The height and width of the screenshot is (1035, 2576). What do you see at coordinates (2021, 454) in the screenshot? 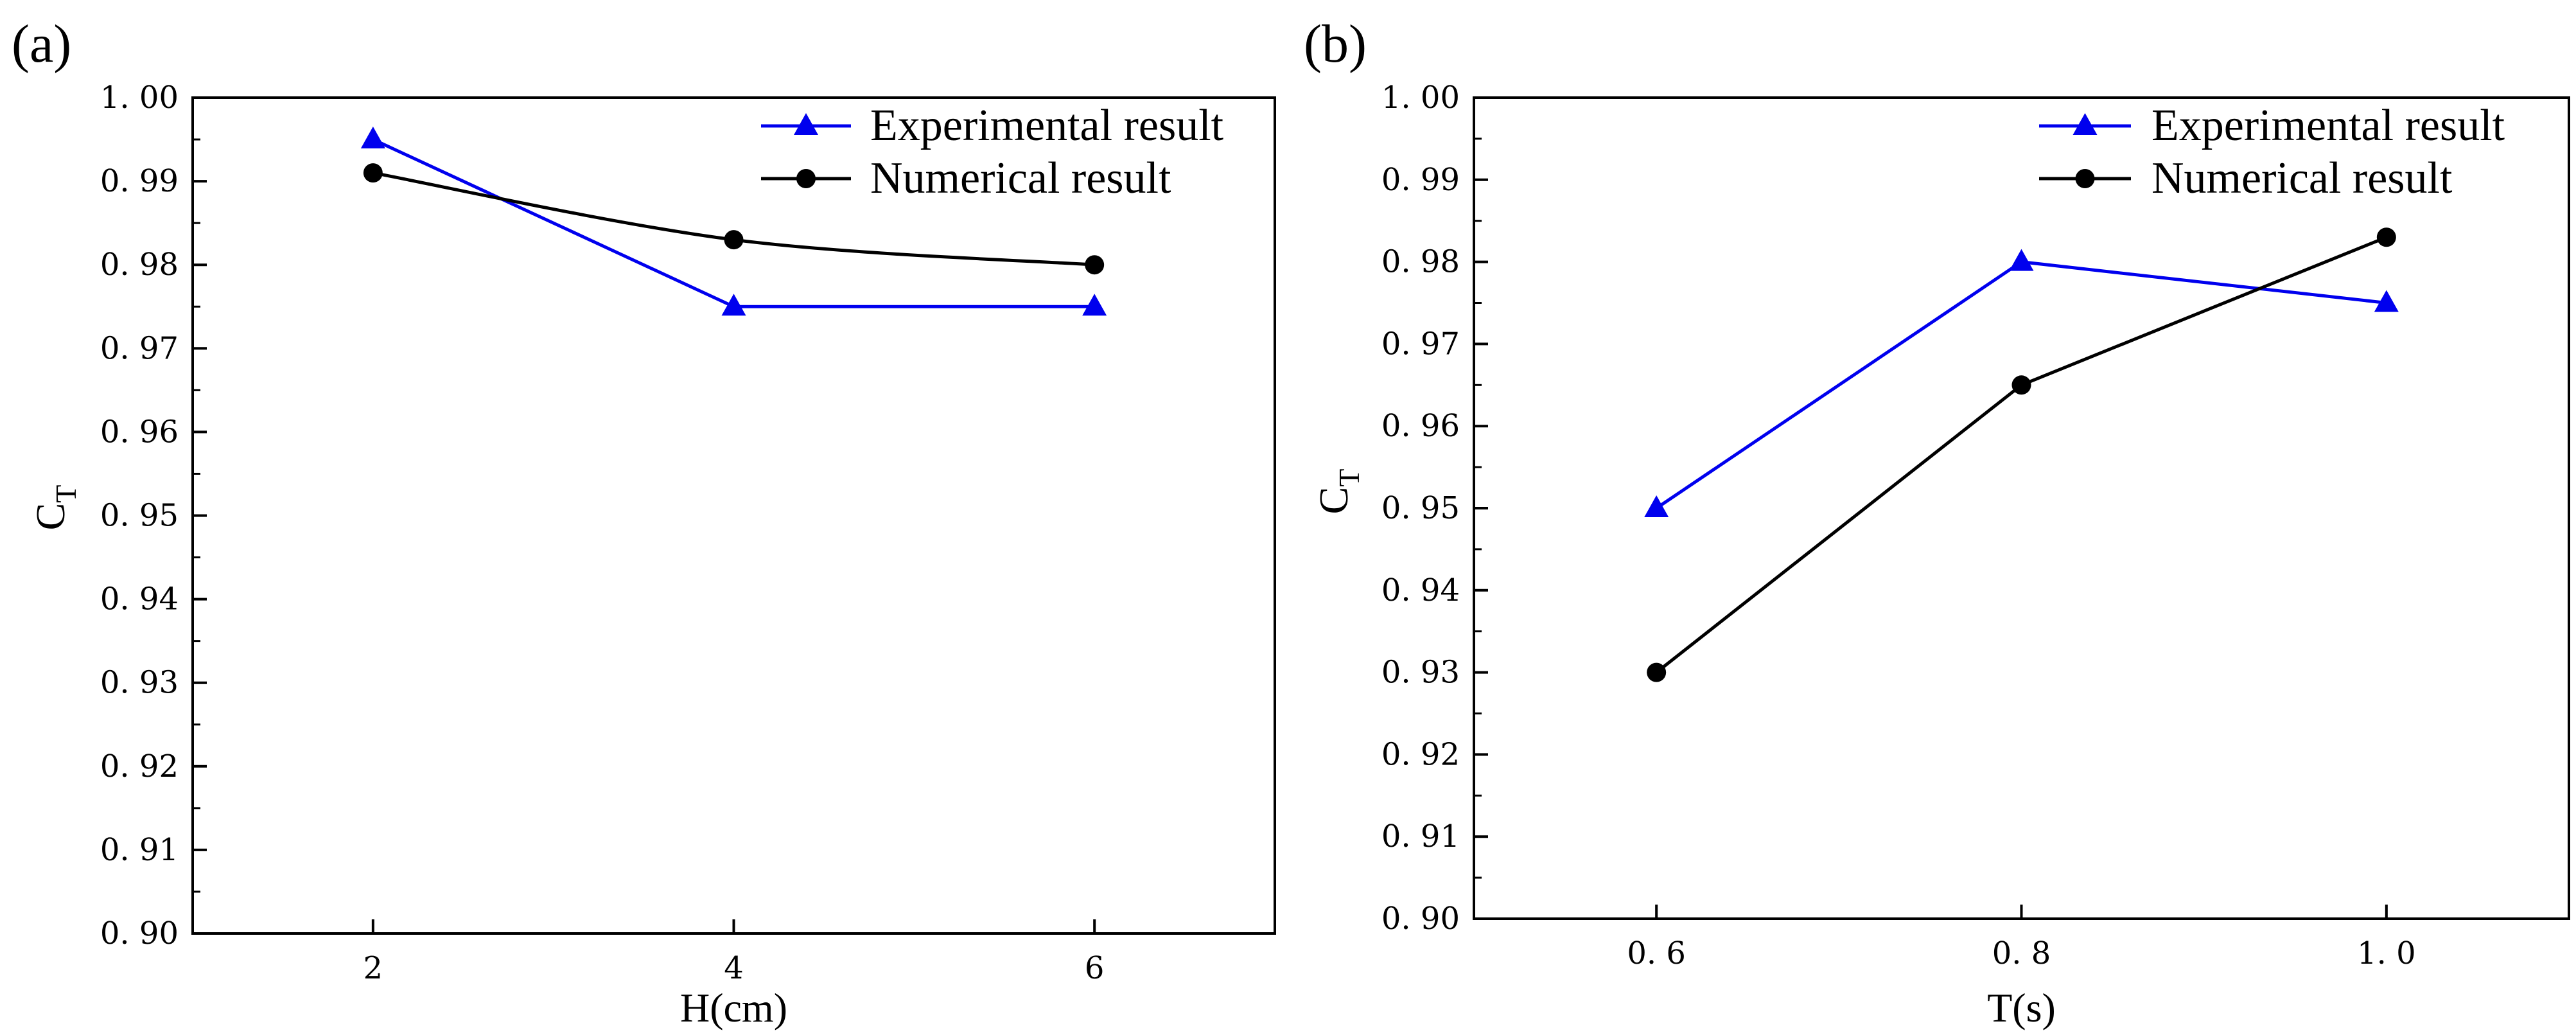
I see `series-line` at bounding box center [2021, 454].